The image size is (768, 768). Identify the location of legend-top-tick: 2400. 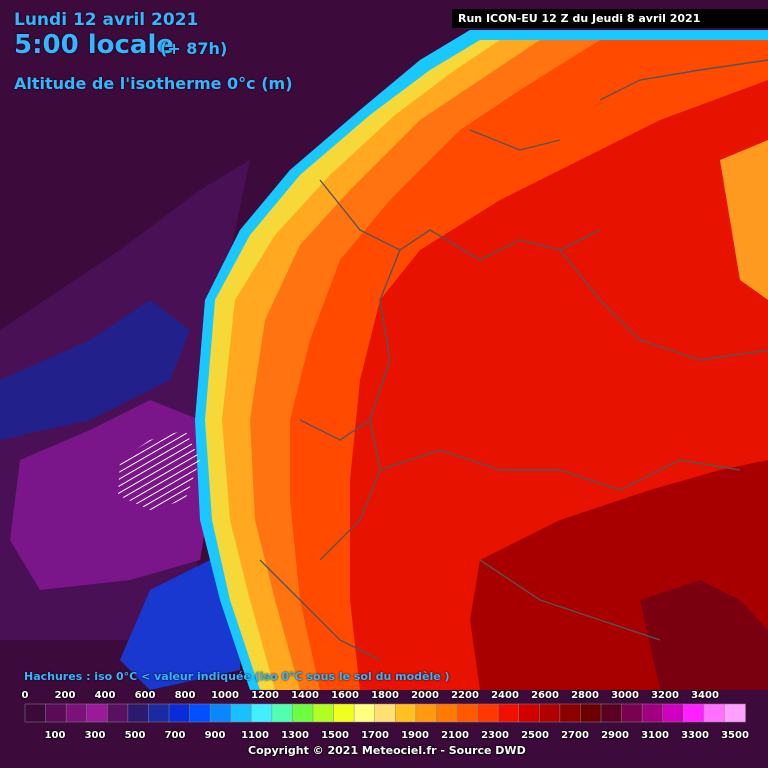
(505, 695).